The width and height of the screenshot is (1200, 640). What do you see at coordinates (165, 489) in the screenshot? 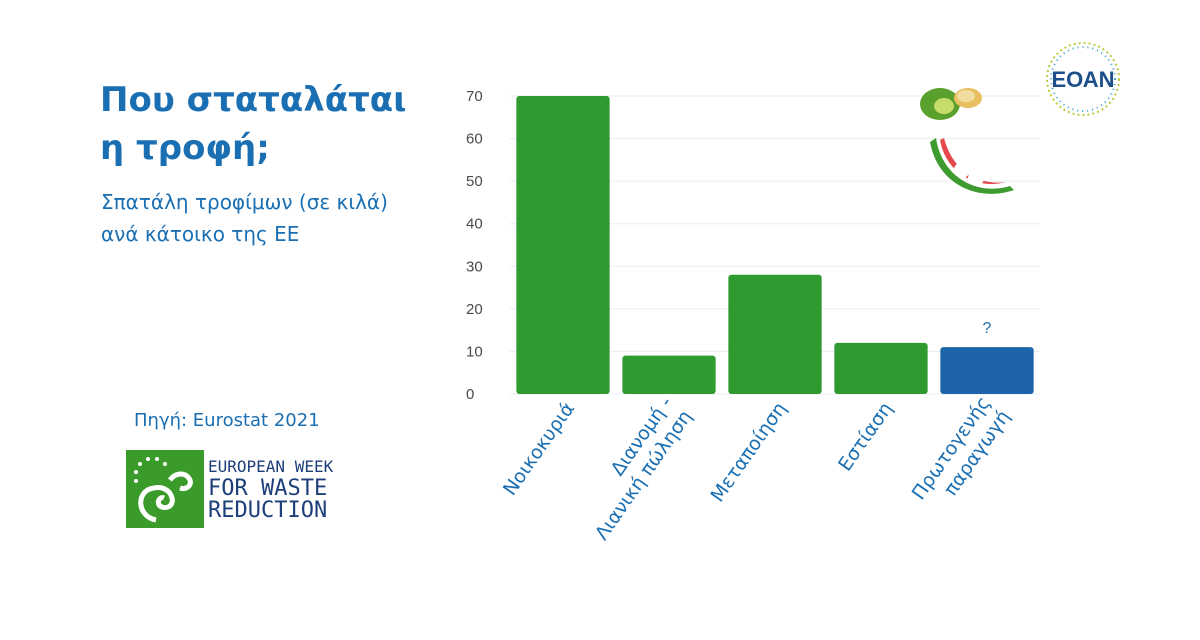
I see `ewwr-emblem-icon` at bounding box center [165, 489].